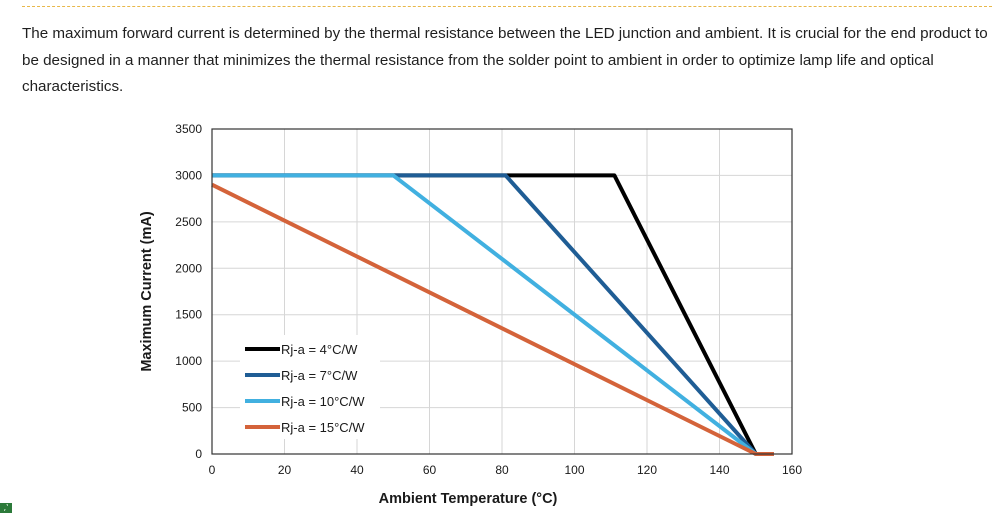 This screenshot has width=1000, height=513. Describe the element at coordinates (212, 470) in the screenshot. I see `x-tick-label: 0` at that location.